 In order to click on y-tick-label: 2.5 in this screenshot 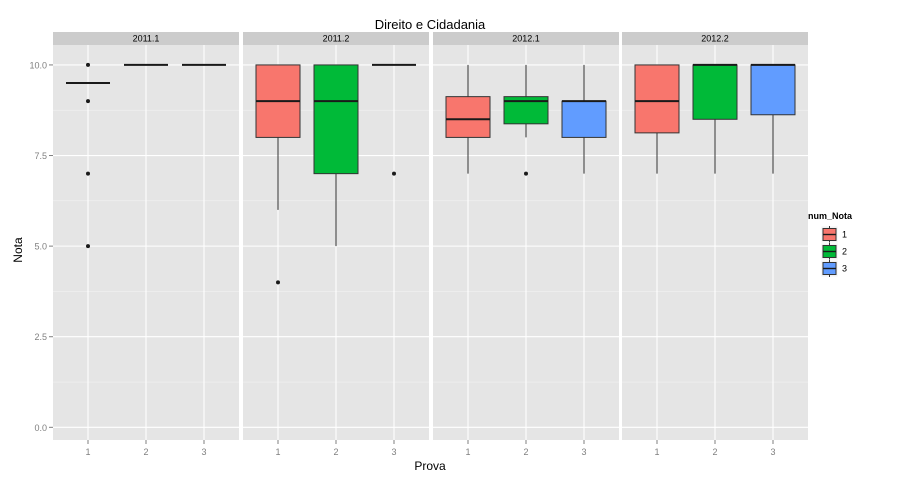, I will do `click(40, 337)`.